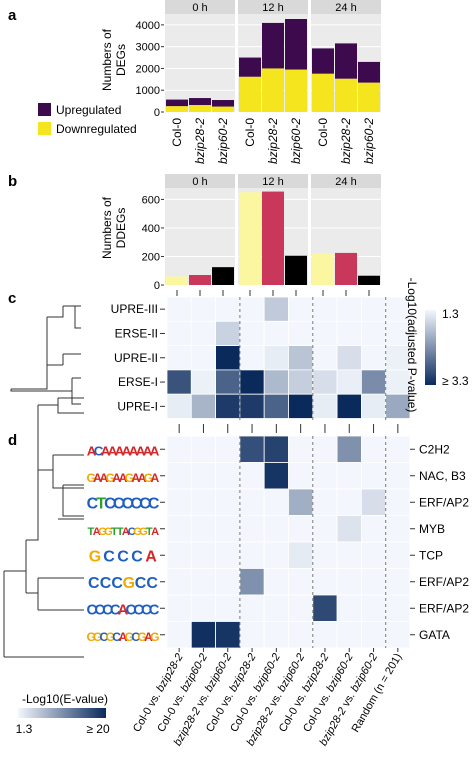 This screenshot has width=474, height=768. Describe the element at coordinates (43, 527) in the screenshot. I see `panel-d-dendrogram` at that location.